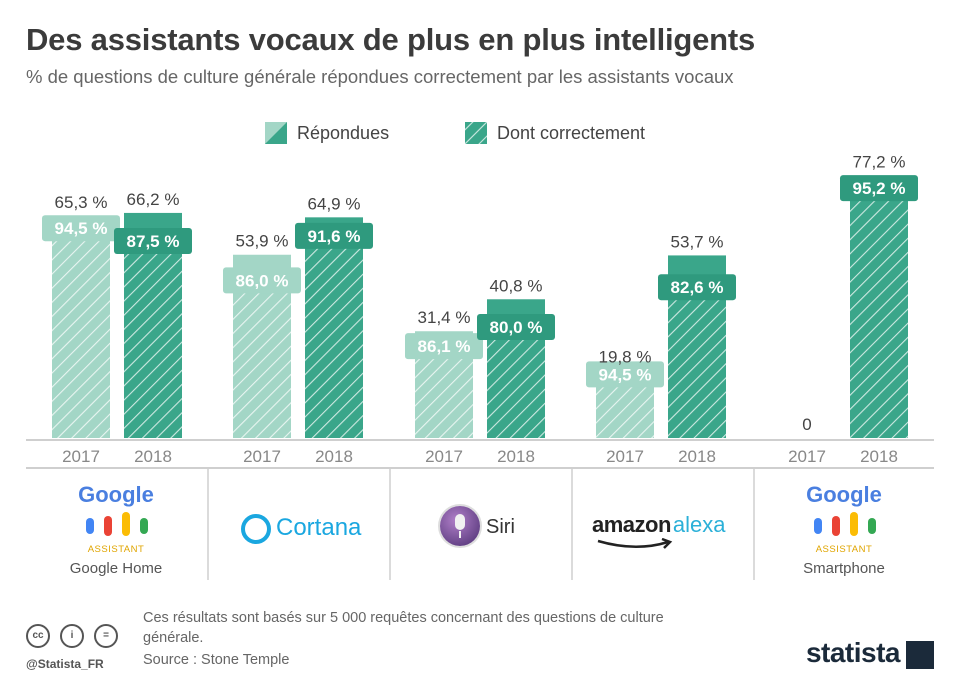  I want to click on alexa-logo-cell: amazonalexa, so click(662, 524).